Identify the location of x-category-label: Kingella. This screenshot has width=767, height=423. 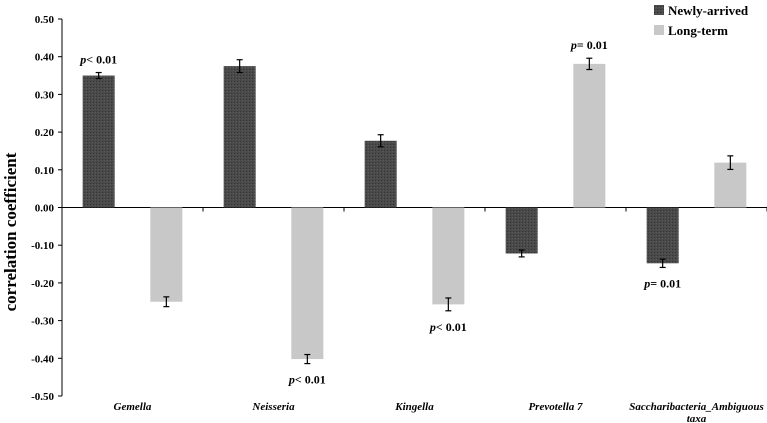
(414, 407).